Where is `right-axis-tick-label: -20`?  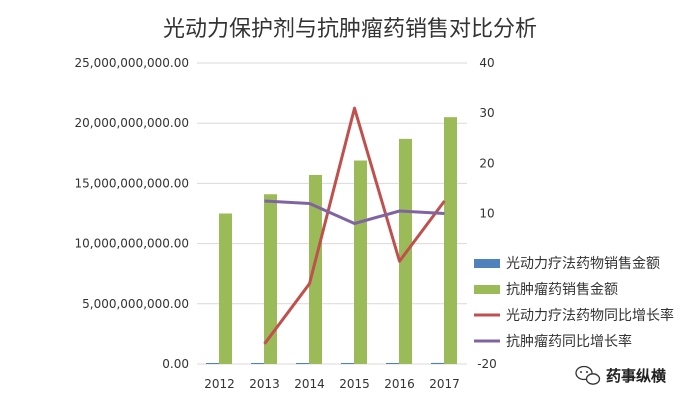
right-axis-tick-label: -20 is located at coordinates (487, 364).